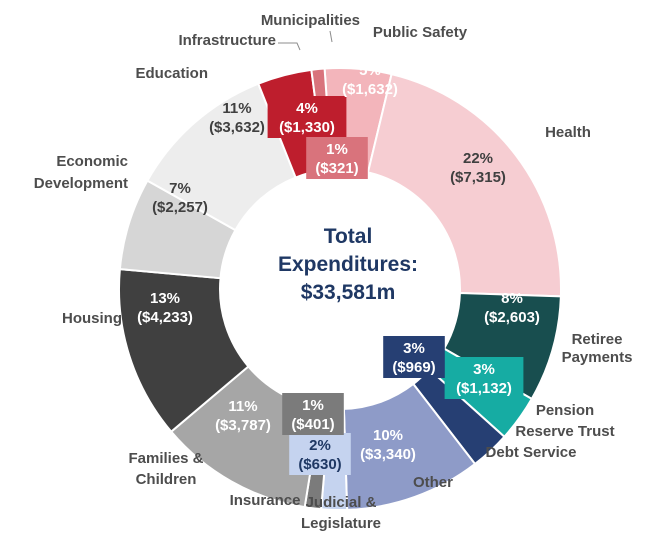  I want to click on percent-label-infrastructure: 4%, so click(307, 108).